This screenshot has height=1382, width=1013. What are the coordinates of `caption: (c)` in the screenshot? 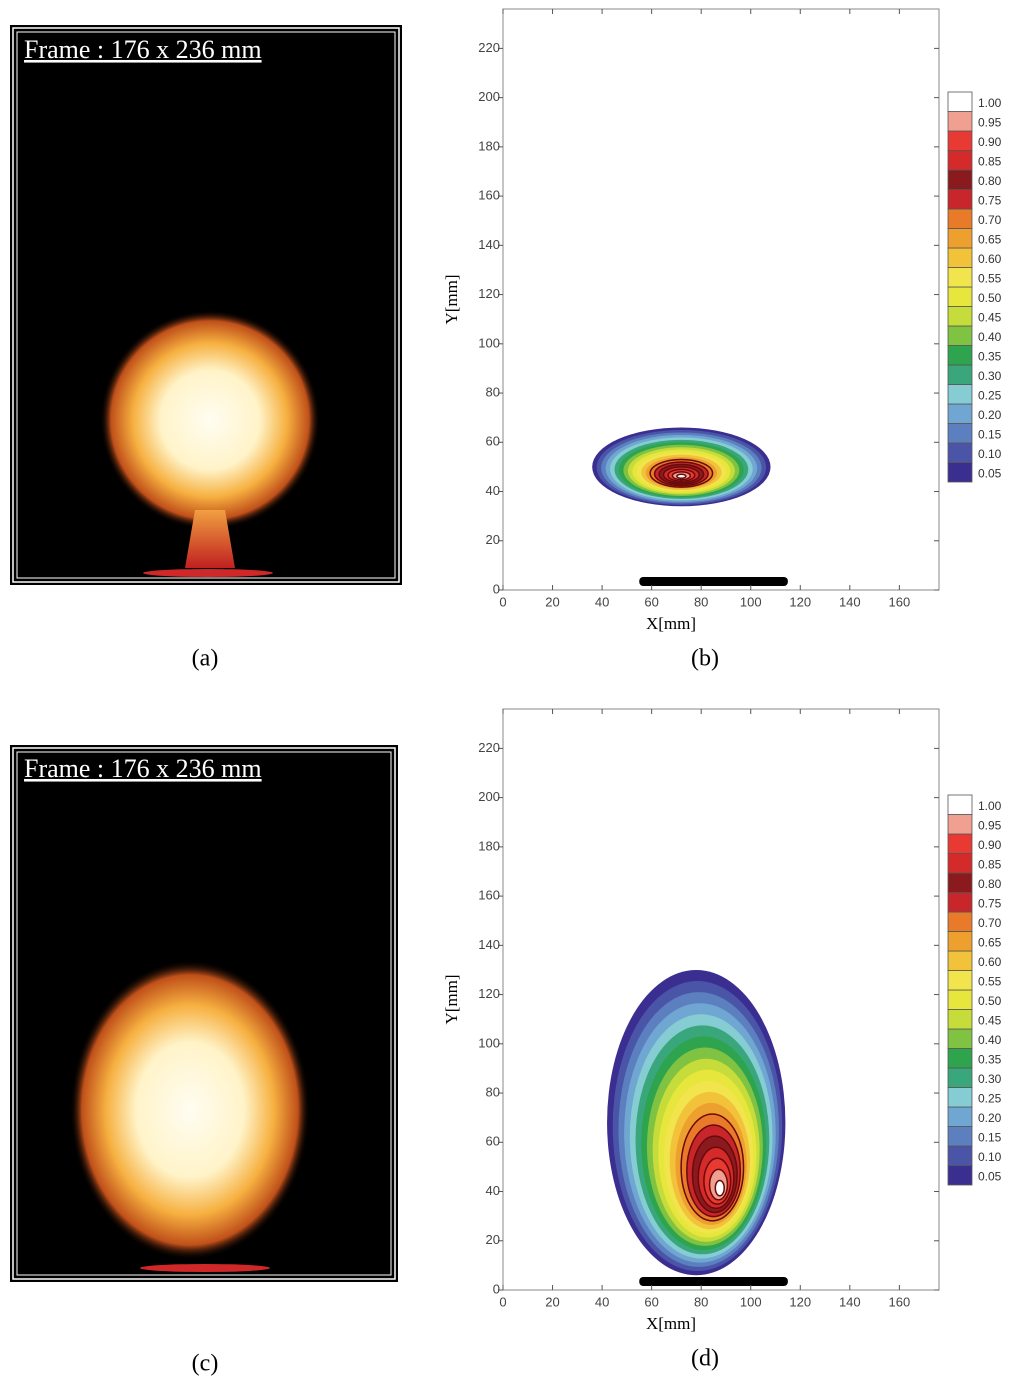 It's located at (205, 1364).